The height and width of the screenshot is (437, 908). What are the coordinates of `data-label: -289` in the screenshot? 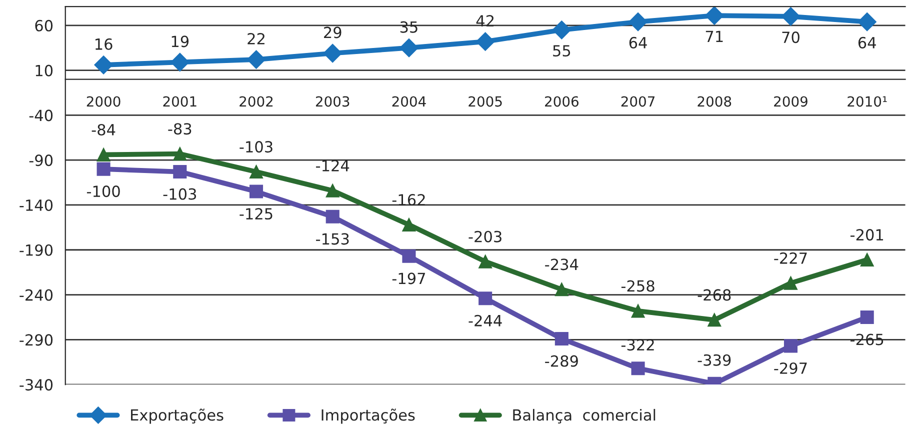 It's located at (561, 361).